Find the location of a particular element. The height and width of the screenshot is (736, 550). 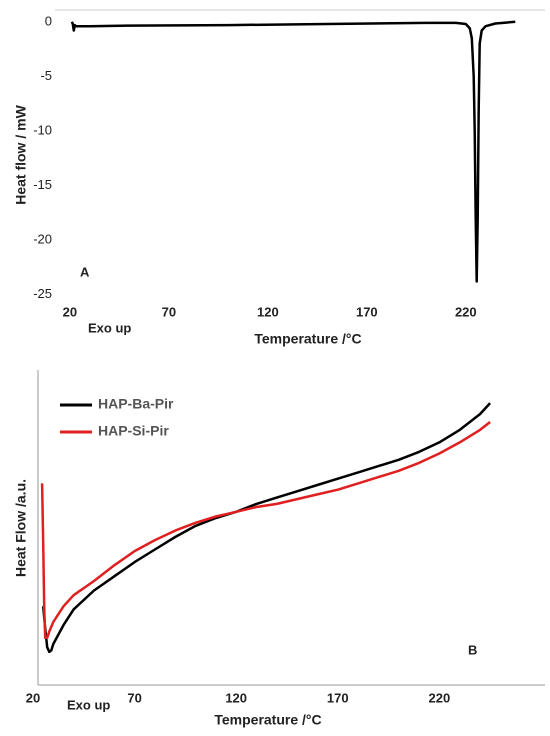

y-tick-label: -25 is located at coordinates (42, 293).